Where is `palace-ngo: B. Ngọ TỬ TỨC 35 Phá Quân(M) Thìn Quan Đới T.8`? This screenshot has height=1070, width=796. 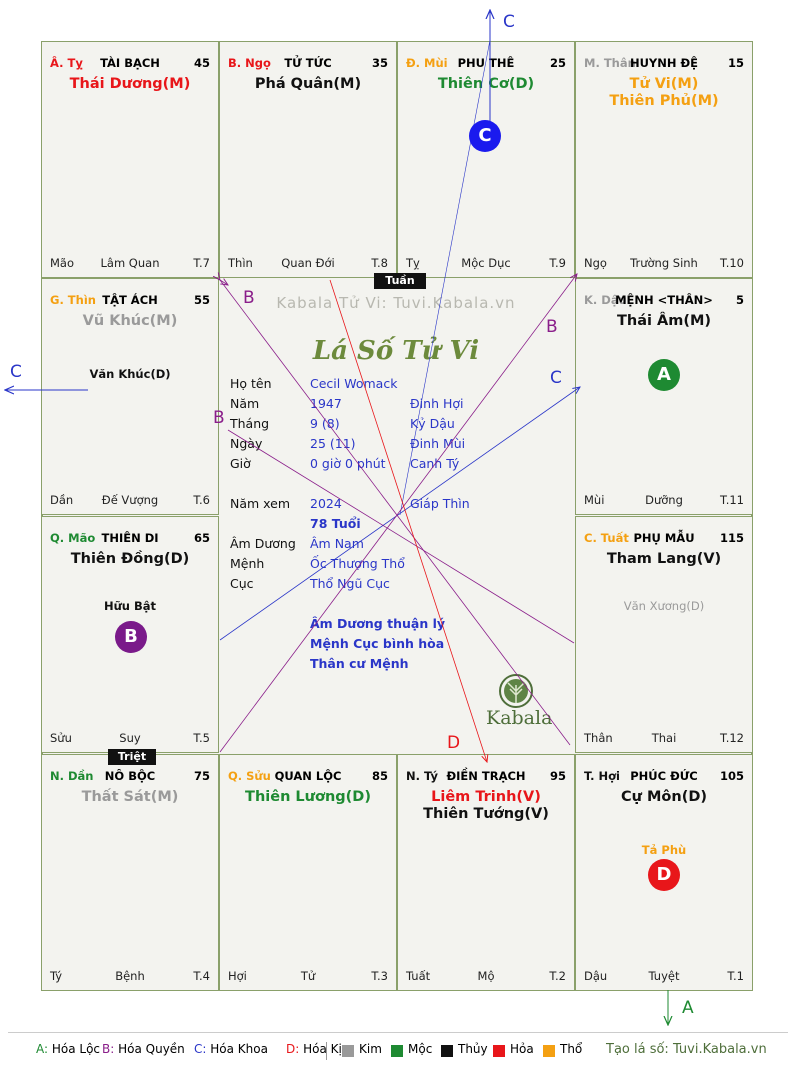 palace-ngo: B. Ngọ TỬ TỨC 35 Phá Quân(M) Thìn Quan Đới T.8 is located at coordinates (308, 159).